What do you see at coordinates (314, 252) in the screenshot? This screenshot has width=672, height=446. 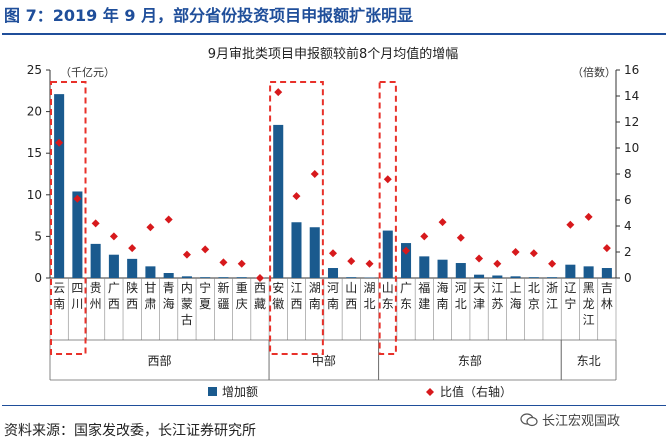 I see `bar-湖南` at bounding box center [314, 252].